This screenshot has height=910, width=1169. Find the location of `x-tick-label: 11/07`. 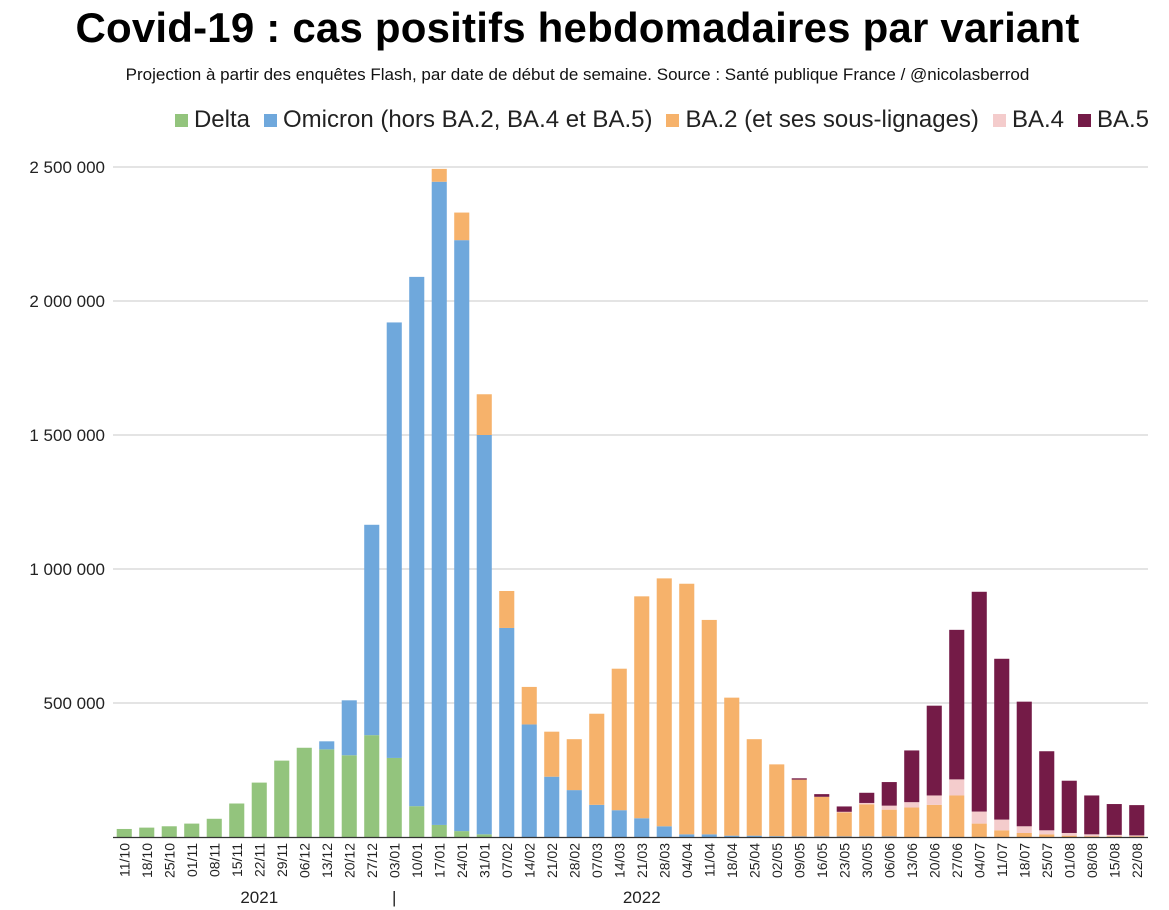

x-tick-label: 11/07 is located at coordinates (1002, 860).